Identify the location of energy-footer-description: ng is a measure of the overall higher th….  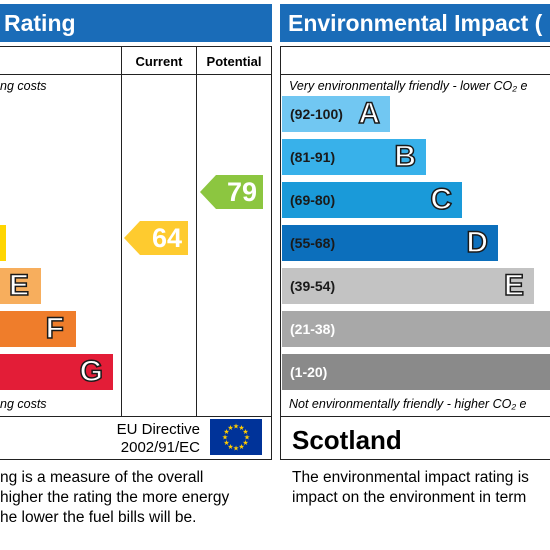
(136, 498).